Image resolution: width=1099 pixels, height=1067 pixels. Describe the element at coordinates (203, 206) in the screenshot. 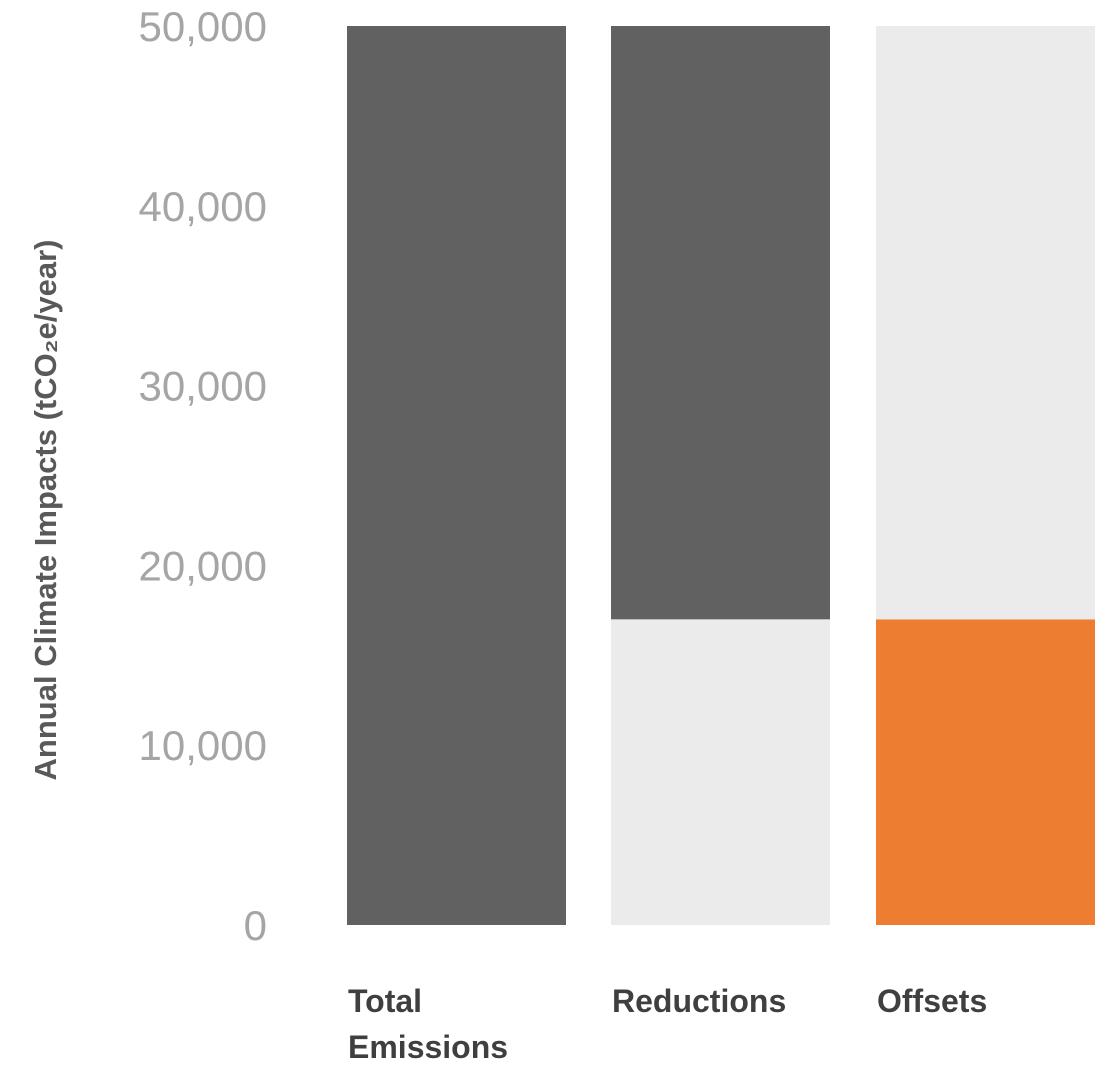

I see `y-tick-label: 40,000` at that location.